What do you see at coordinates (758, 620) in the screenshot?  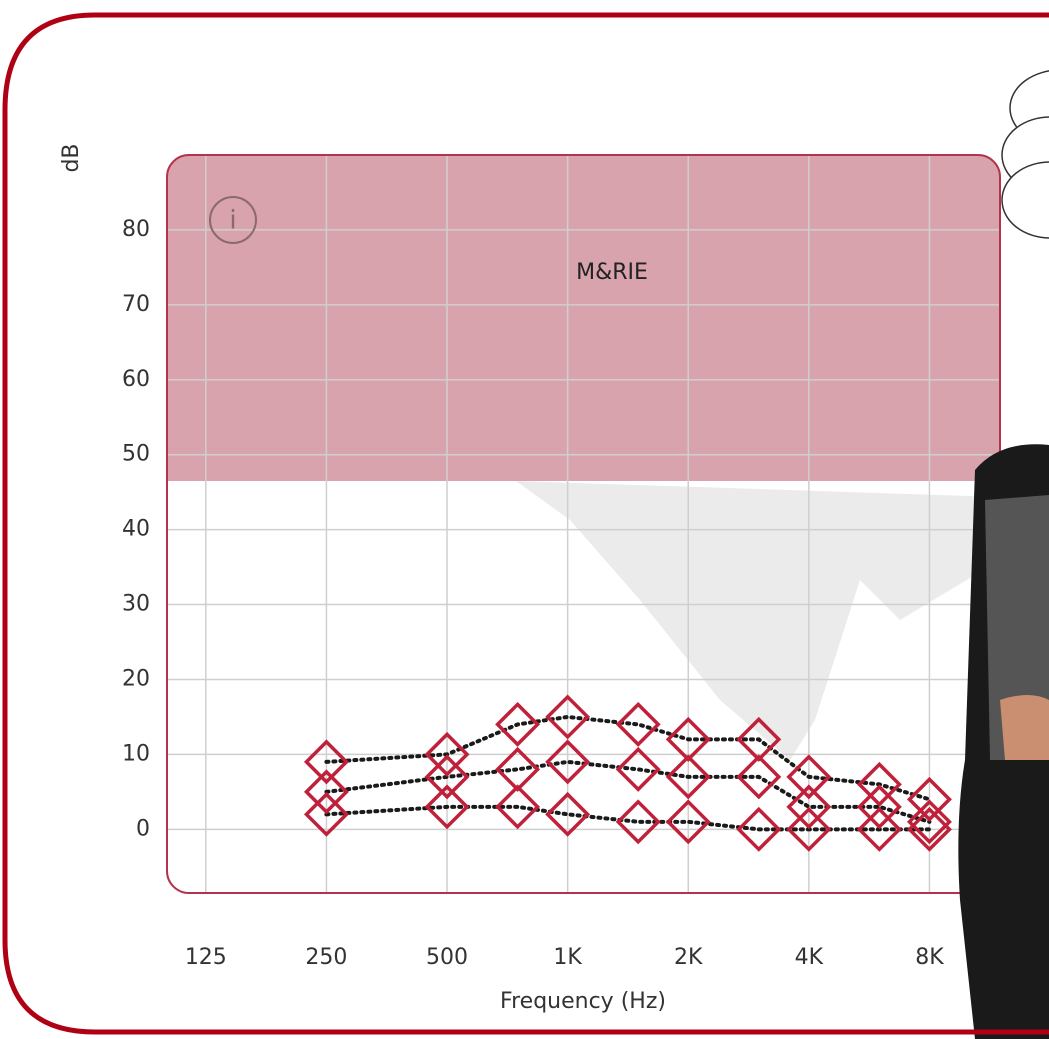 I see `gray-region` at bounding box center [758, 620].